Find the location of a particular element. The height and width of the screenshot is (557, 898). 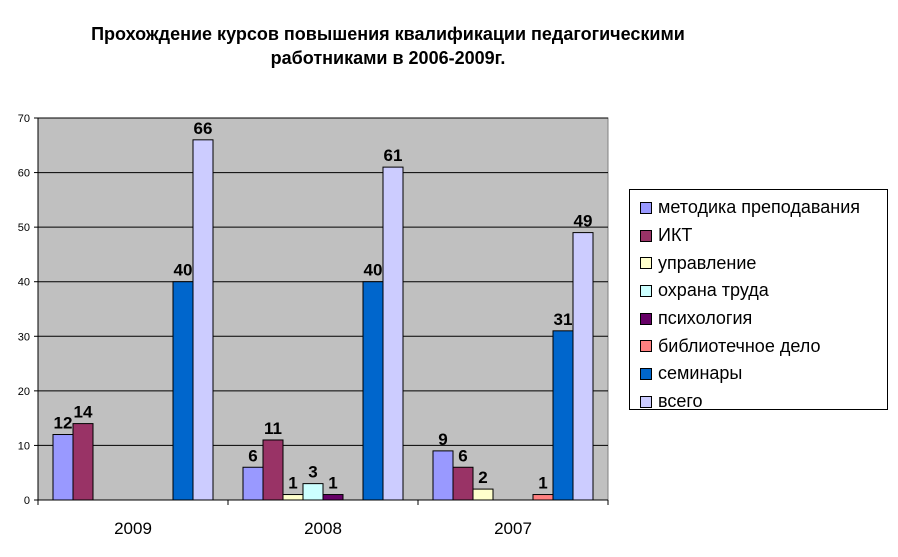

x-category-label: 2009 is located at coordinates (133, 528).